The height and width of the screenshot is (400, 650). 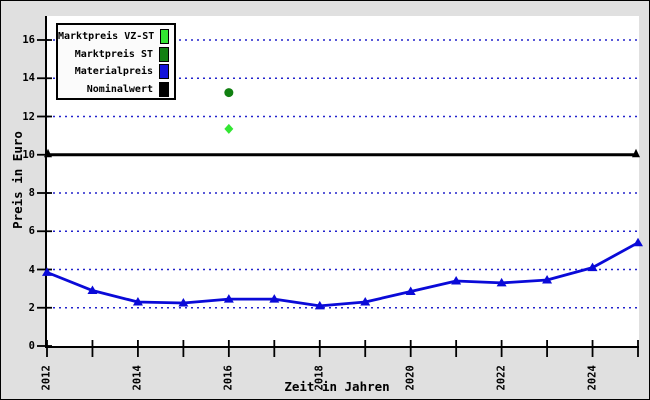 I want to click on y-axis-title: Preis in Euro, so click(x=17, y=180).